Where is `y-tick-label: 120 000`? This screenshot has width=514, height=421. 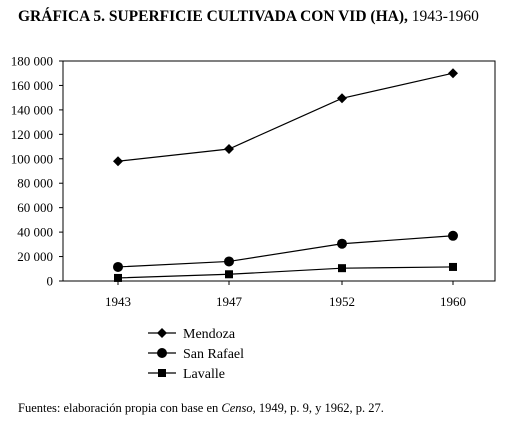 y-tick-label: 120 000 is located at coordinates (32, 134).